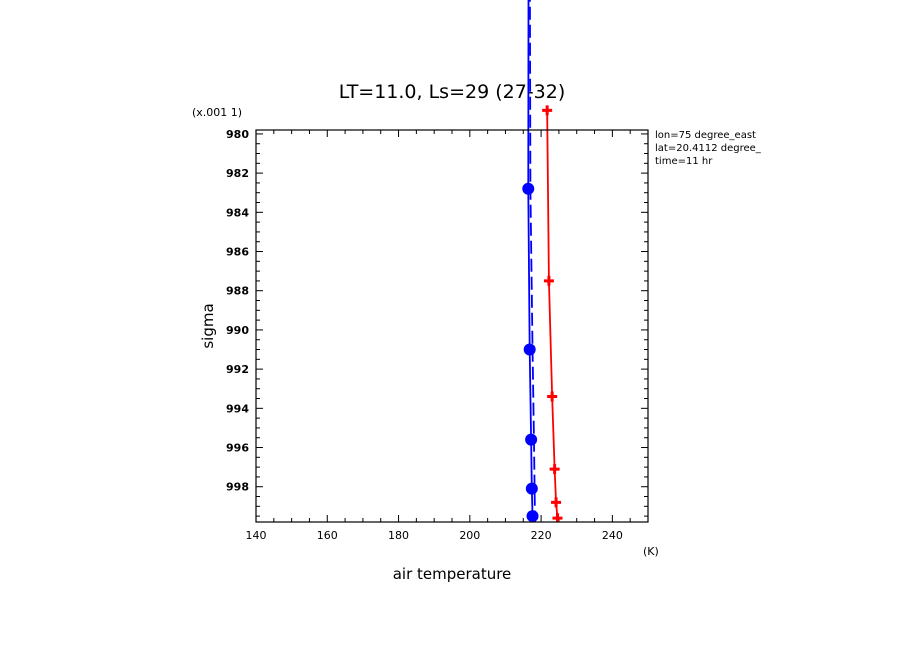 Image resolution: width=904 pixels, height=654 pixels. I want to click on y-tick-label: 990, so click(237, 330).